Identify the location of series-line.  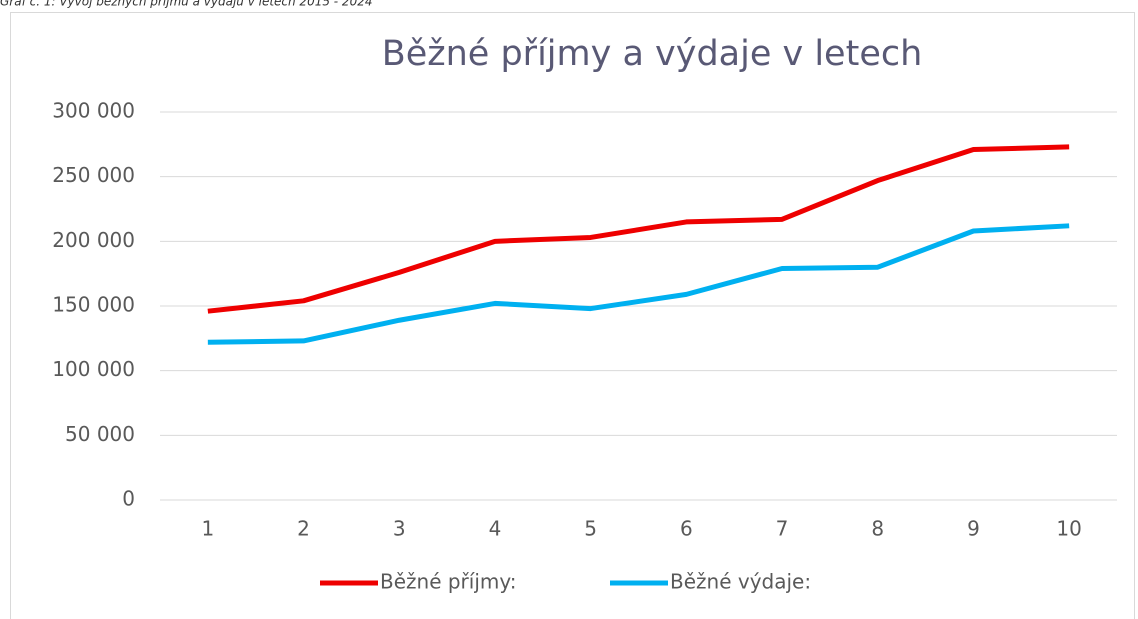
(638, 284).